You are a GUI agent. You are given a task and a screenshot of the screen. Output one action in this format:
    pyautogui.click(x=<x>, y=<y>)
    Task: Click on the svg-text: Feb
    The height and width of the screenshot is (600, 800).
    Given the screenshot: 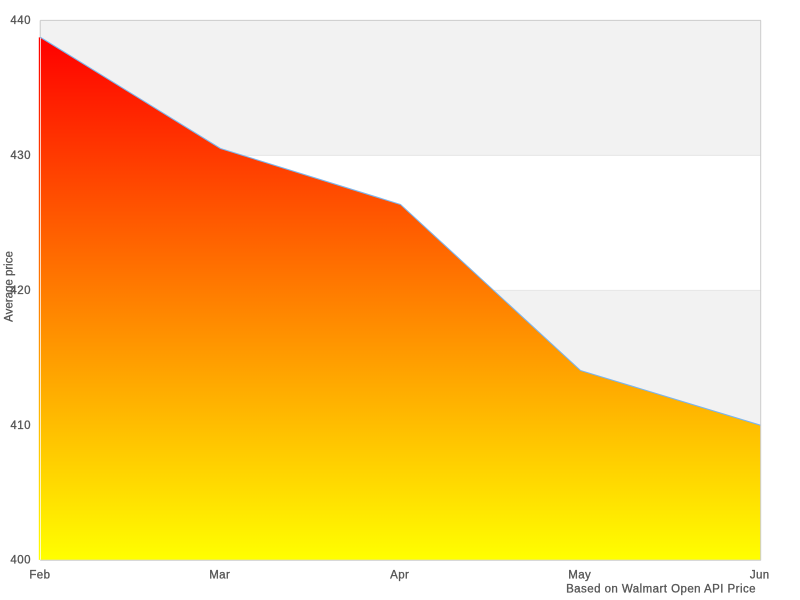 What is the action you would take?
    pyautogui.click(x=39, y=576)
    